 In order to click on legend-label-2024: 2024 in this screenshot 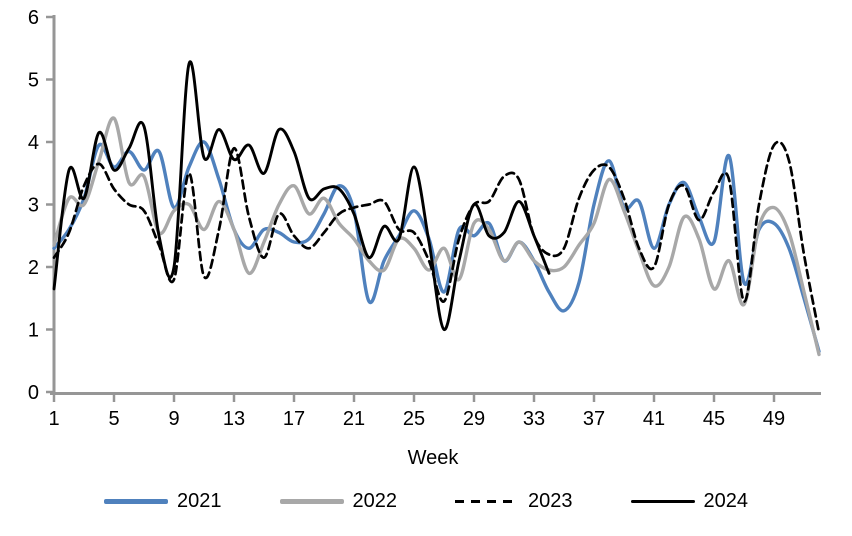, I will do `click(726, 501)`.